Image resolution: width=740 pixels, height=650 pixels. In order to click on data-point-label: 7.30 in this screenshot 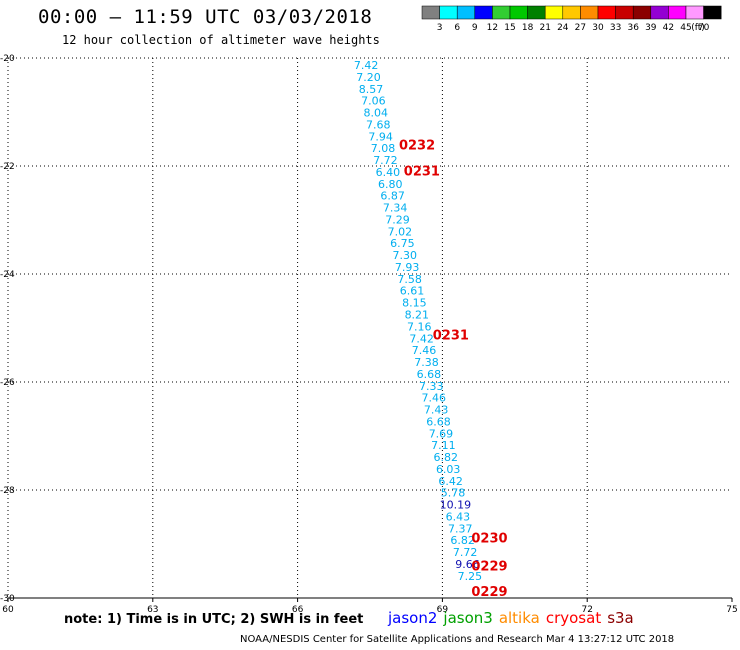, I will do `click(405, 255)`.